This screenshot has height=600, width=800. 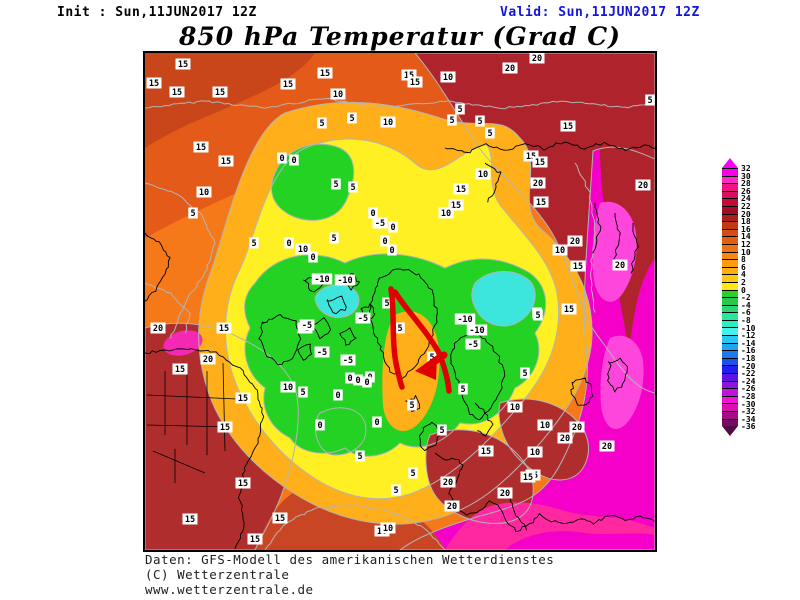 I want to click on colorbar-tick-label: 22, so click(x=746, y=206).